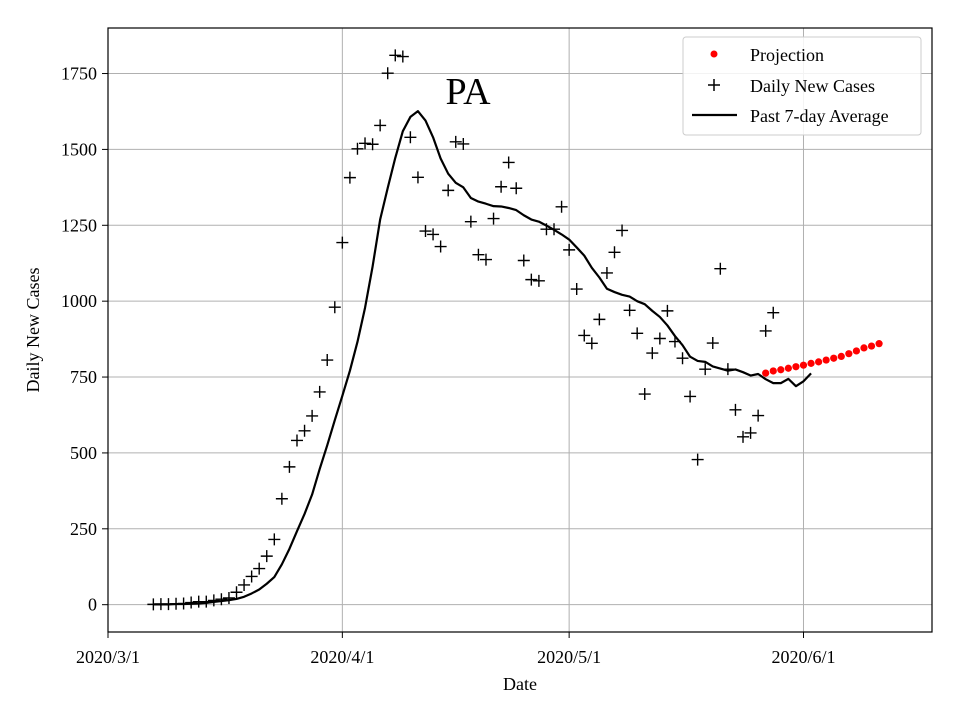 This screenshot has height=720, width=960. What do you see at coordinates (79, 225) in the screenshot?
I see `y-tick-label: 1250` at bounding box center [79, 225].